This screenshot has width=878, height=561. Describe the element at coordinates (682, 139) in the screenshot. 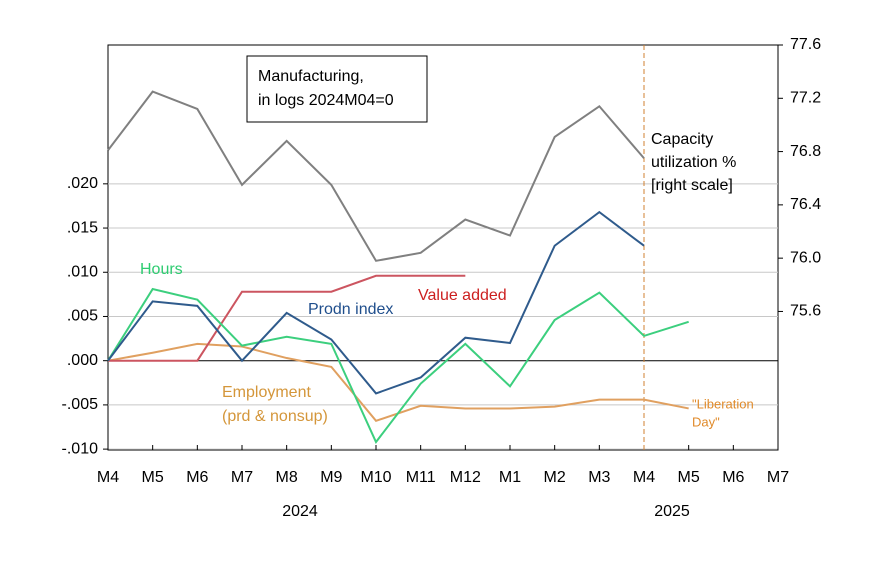

I see `annotation: Capacity` at that location.